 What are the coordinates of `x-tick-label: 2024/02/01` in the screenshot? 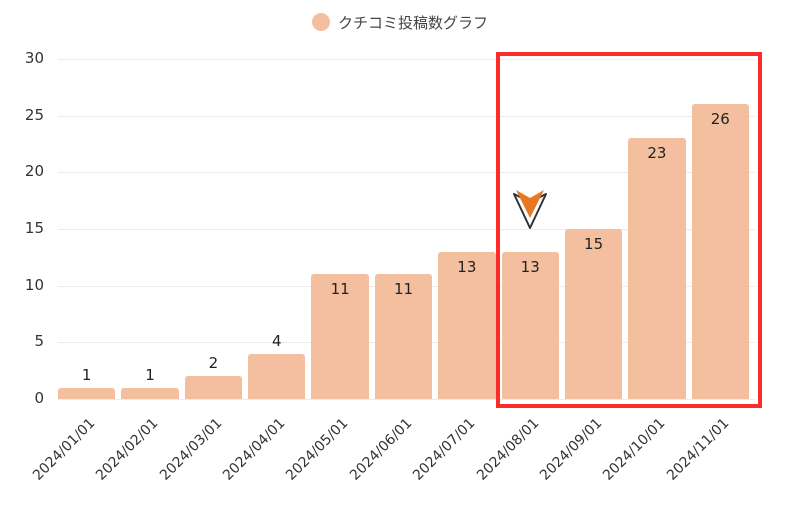 It's located at (127, 449).